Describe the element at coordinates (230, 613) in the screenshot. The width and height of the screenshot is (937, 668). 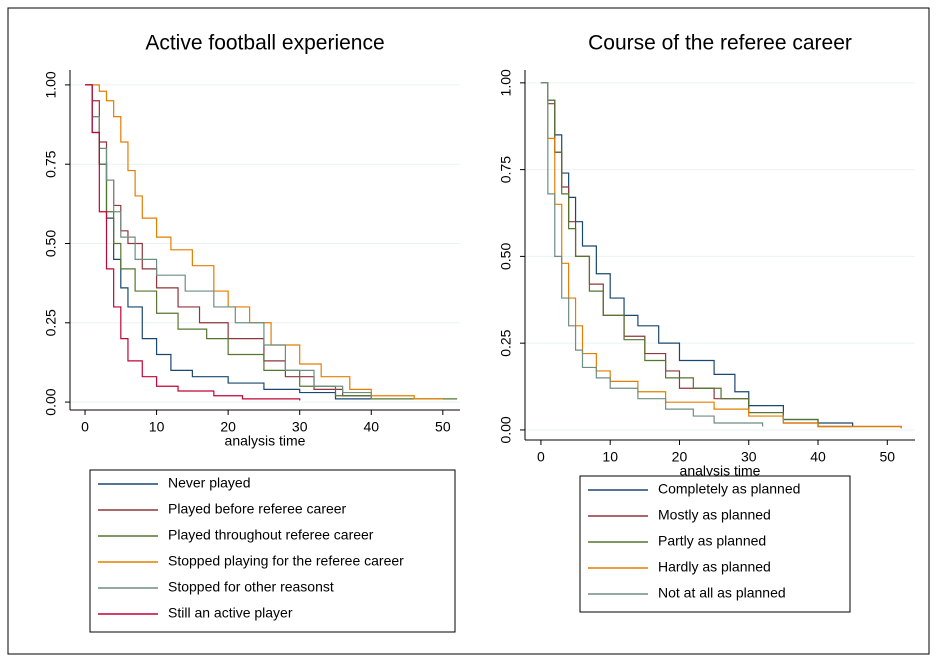
I see `legend-label: Still an active player` at that location.